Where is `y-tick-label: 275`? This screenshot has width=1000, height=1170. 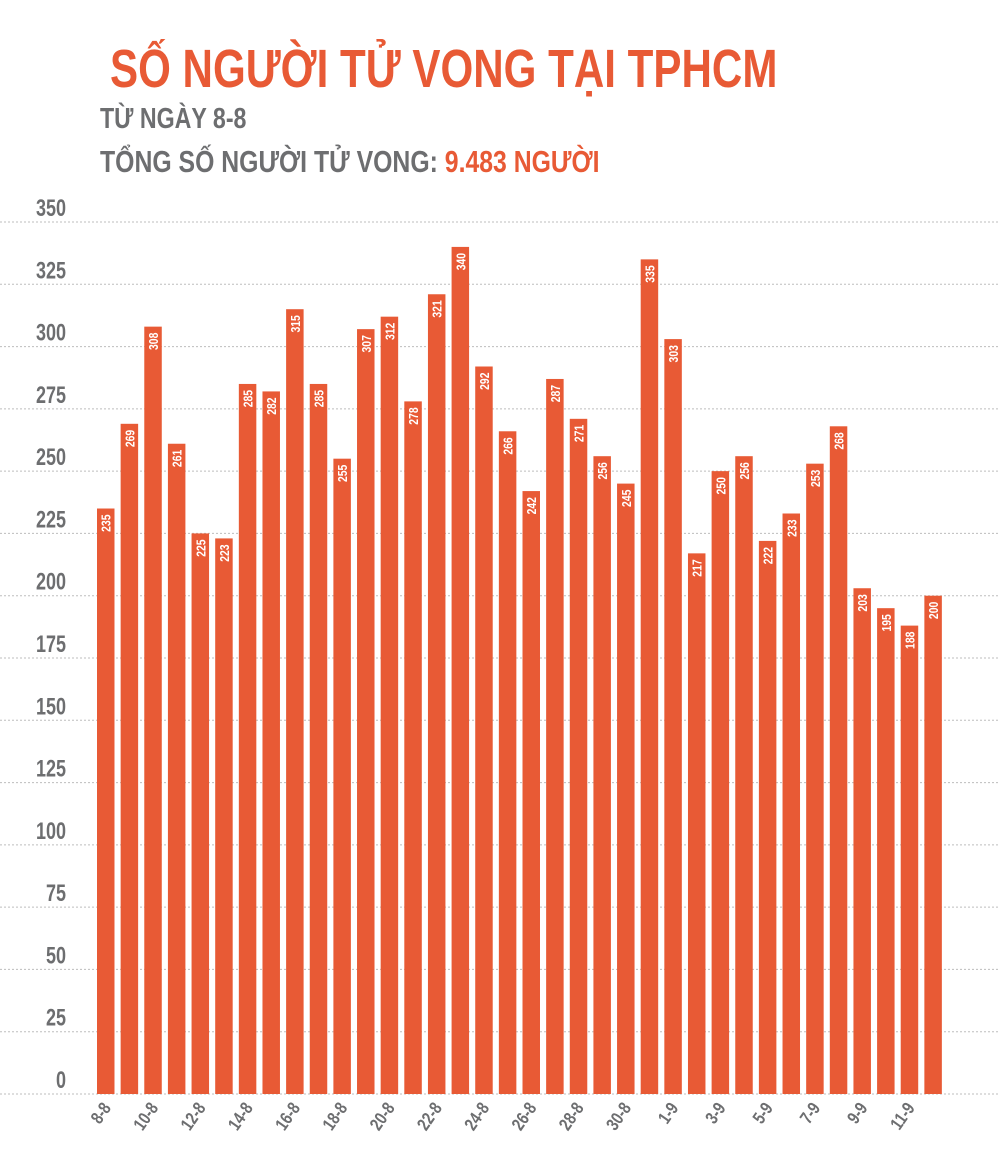
y-tick-label: 275 is located at coordinates (51, 395).